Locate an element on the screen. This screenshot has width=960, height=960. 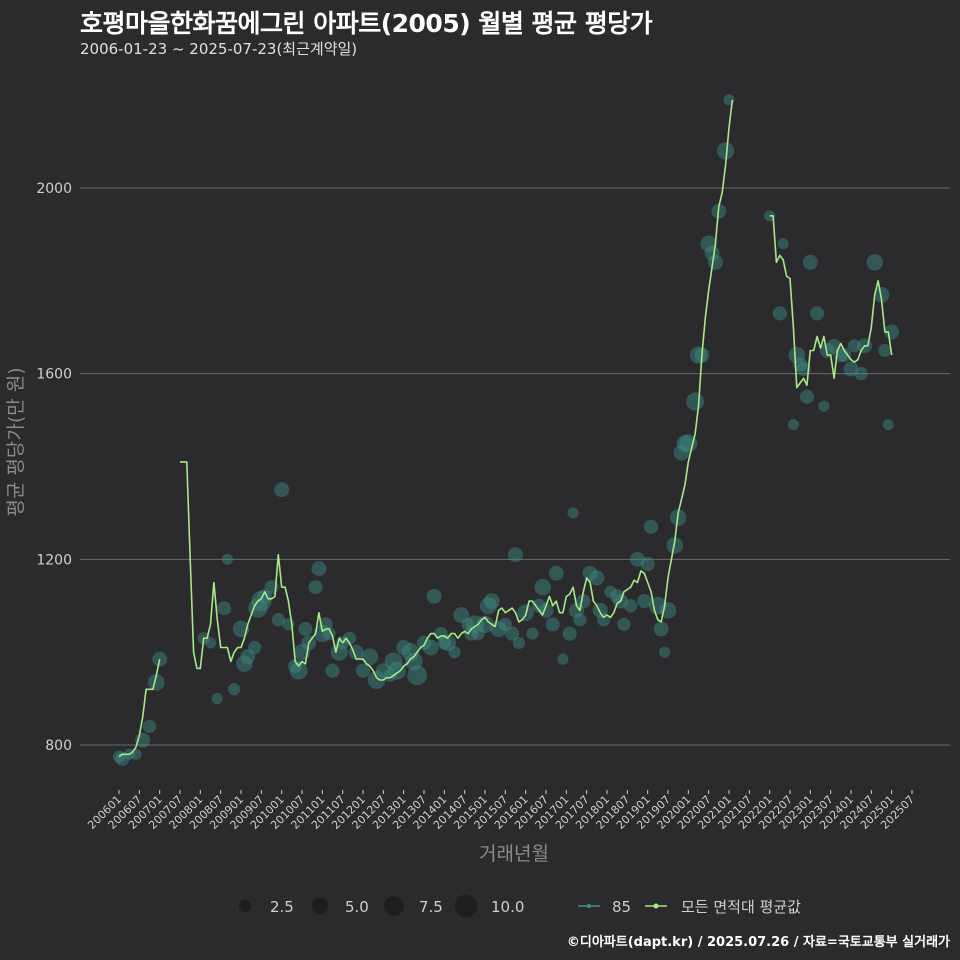
legend-size-label: 5.0 is located at coordinates (357, 907).